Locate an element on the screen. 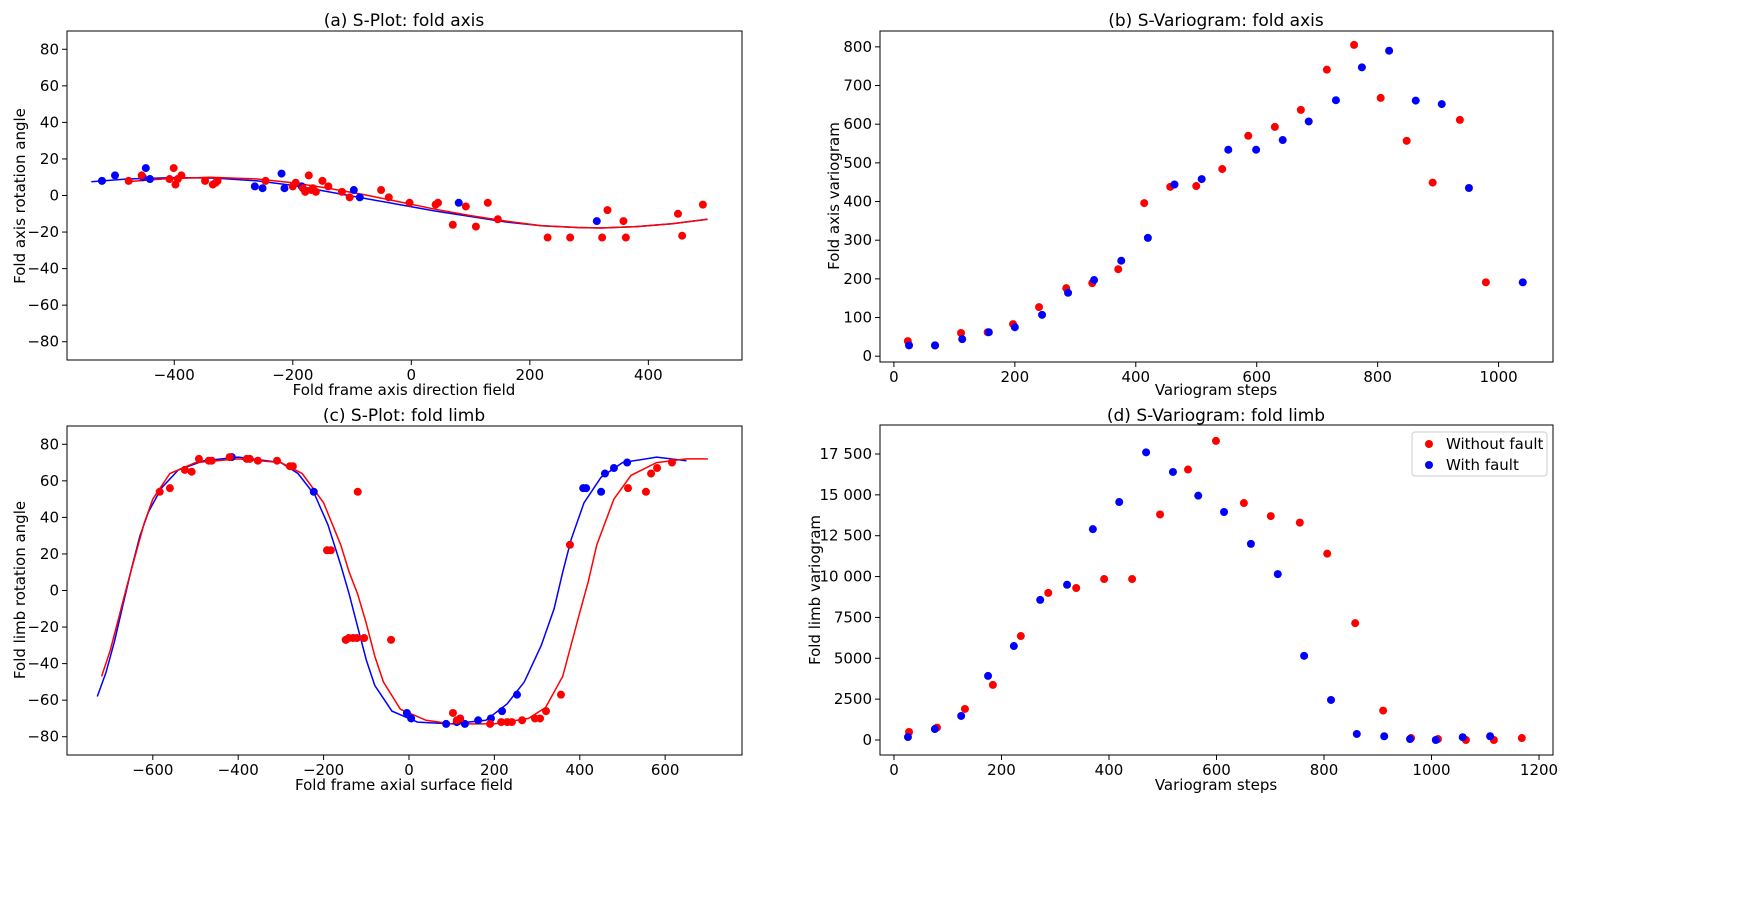 This screenshot has height=907, width=1764. panel-b-title: (b) S-Variogram: fold axis is located at coordinates (1216, 21).